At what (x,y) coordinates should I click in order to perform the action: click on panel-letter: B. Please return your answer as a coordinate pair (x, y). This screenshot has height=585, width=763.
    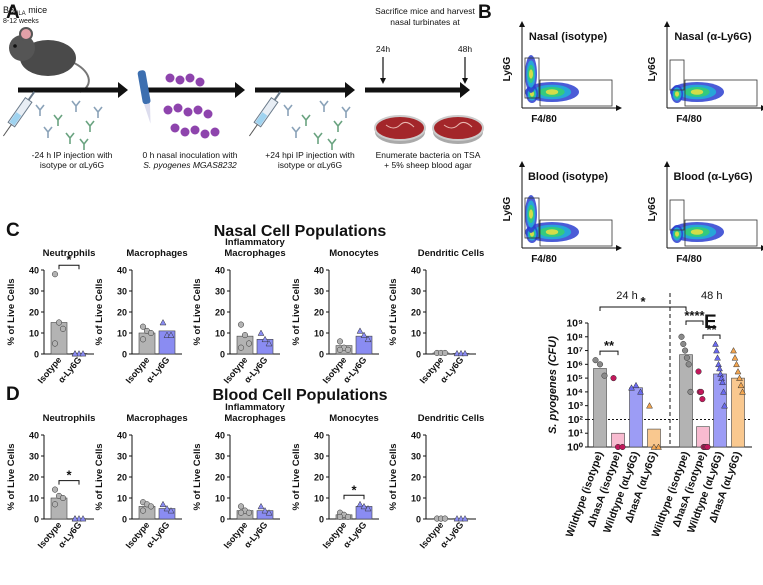
    Looking at the image, I should click on (485, 12).